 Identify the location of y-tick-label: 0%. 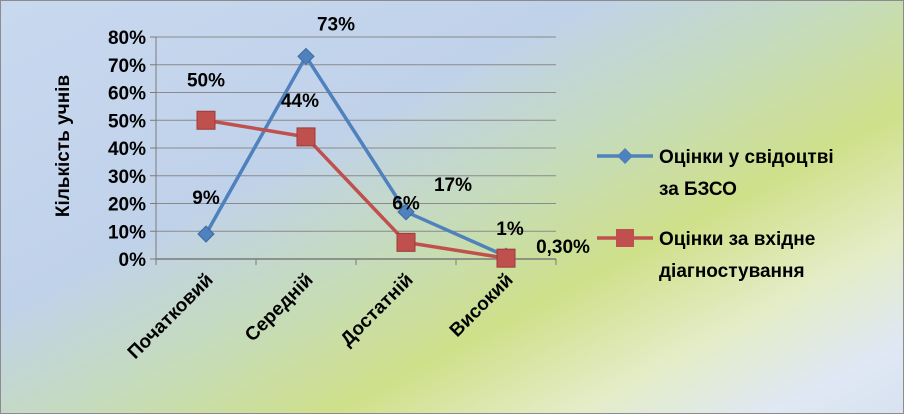
(133, 260).